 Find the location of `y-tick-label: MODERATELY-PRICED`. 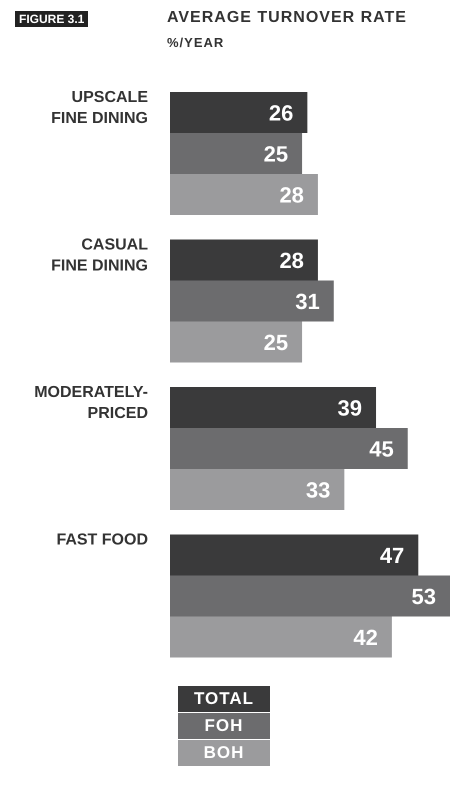

y-tick-label: MODERATELY-PRICED is located at coordinates (91, 403).